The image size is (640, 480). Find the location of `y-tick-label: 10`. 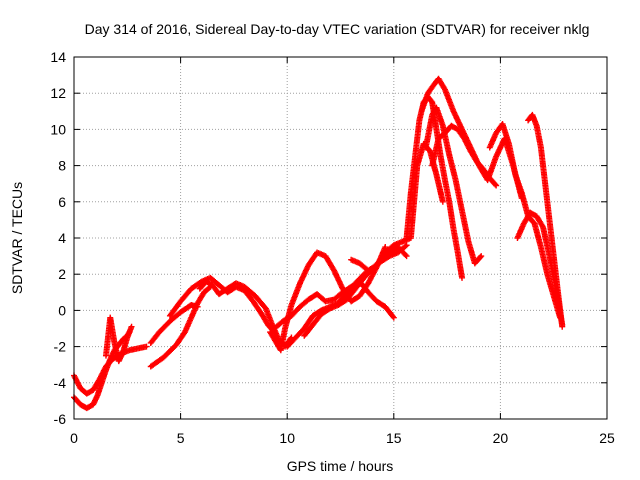

y-tick-label: 10 is located at coordinates (58, 129).